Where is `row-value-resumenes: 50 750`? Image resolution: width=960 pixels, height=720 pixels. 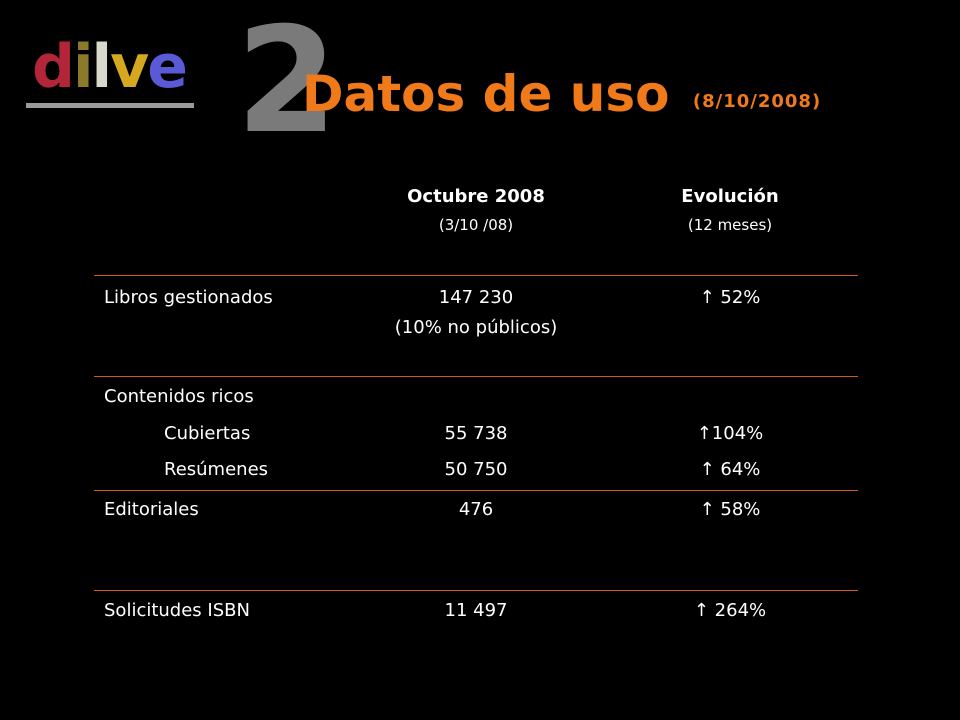 row-value-resumenes: 50 750 is located at coordinates (476, 469).